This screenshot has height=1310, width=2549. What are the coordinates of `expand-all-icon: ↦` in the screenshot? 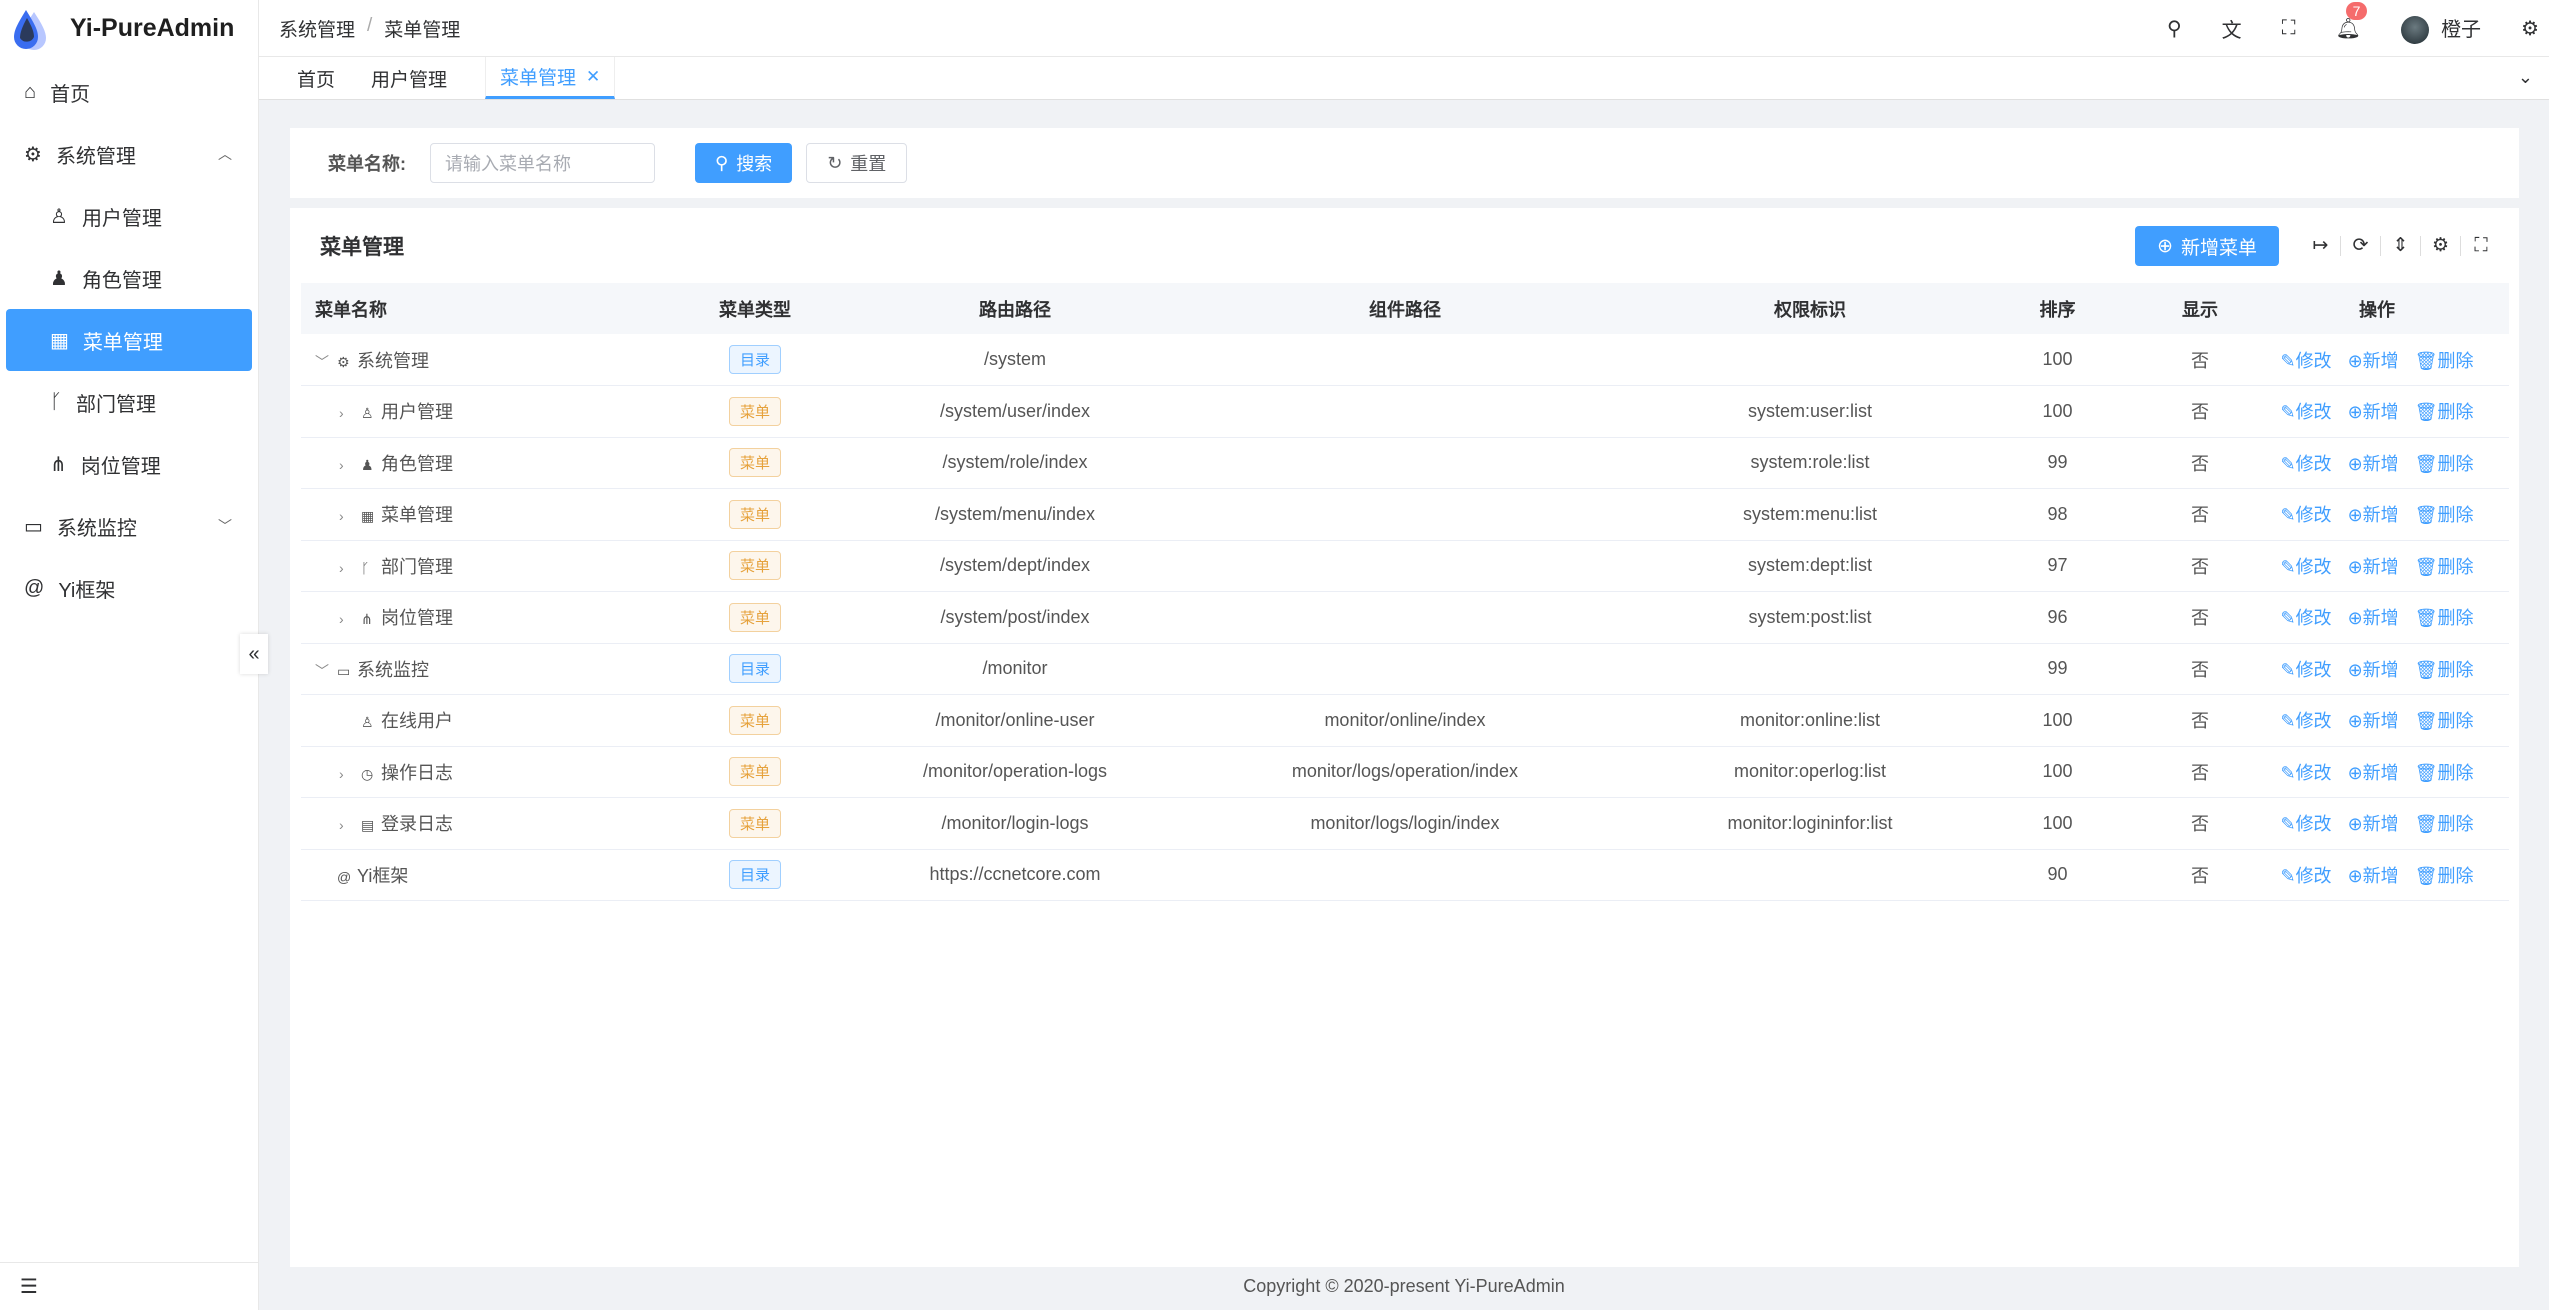 It's located at (2321, 246).